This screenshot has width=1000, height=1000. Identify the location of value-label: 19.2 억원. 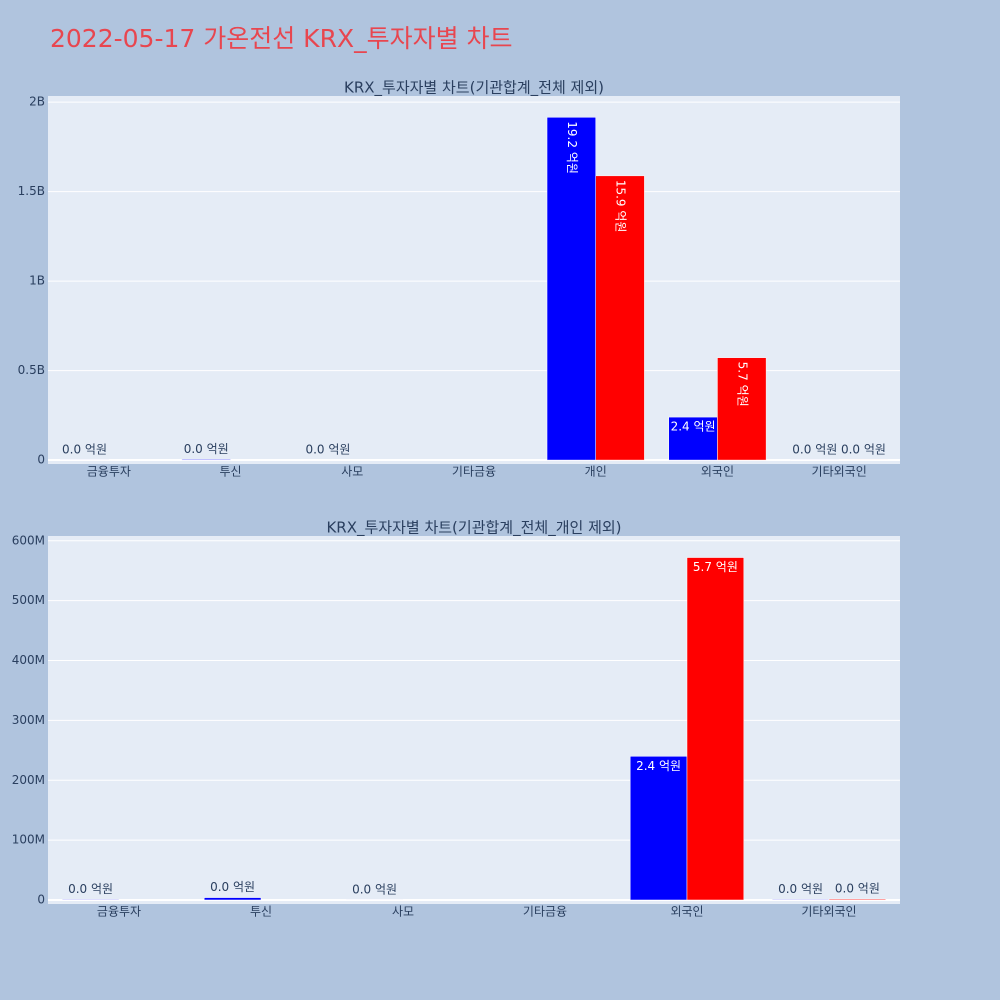
(572, 147).